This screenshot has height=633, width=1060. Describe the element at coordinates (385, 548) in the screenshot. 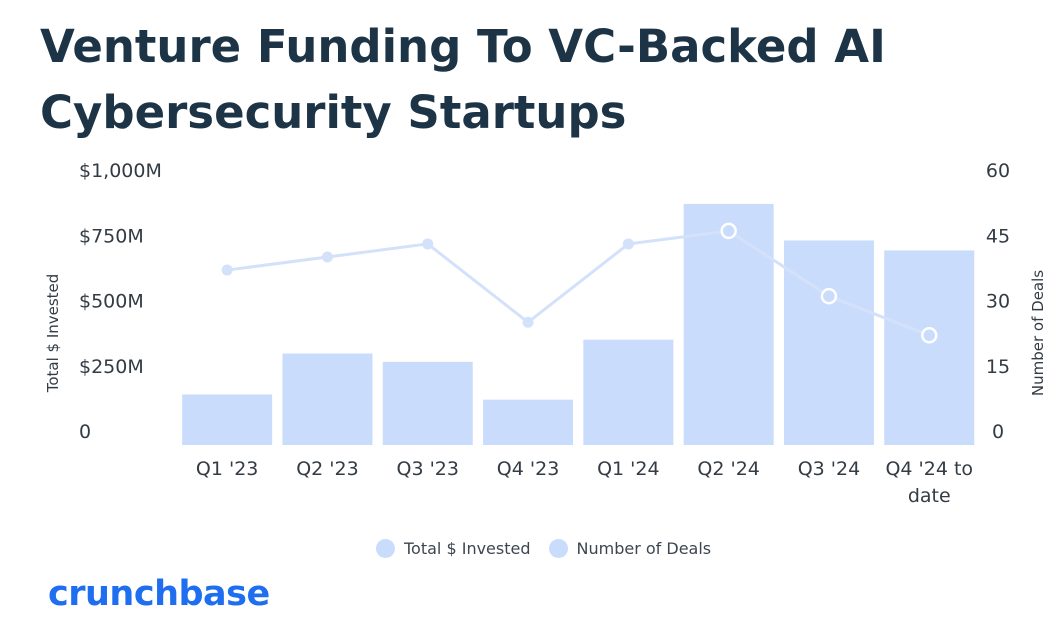

I see `legend-swatch-invested` at that location.